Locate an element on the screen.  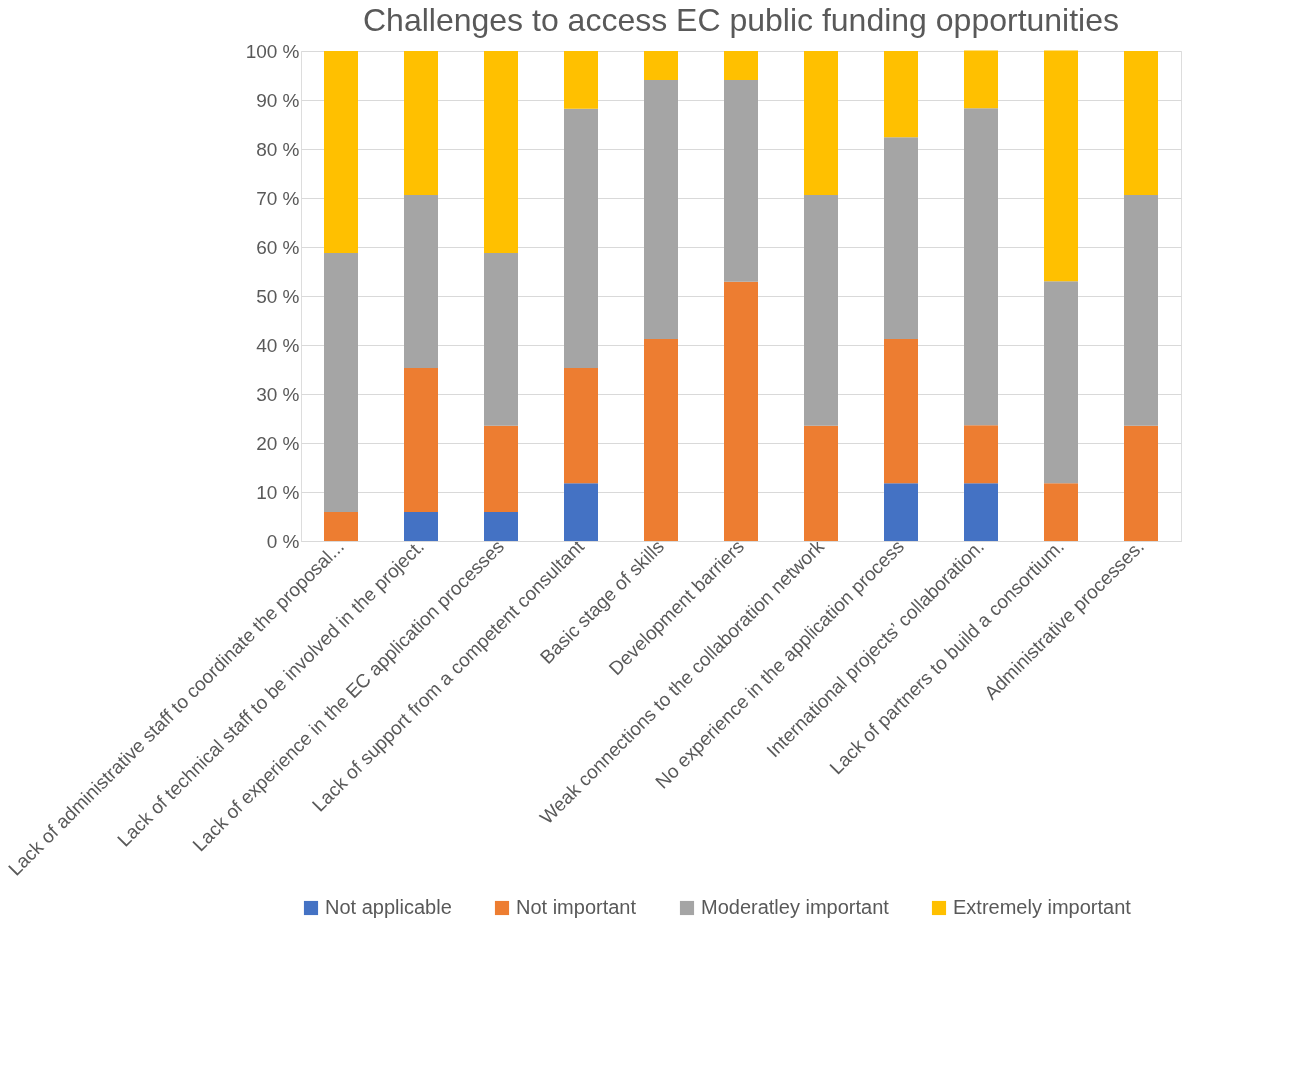
y-tick-label: 70 % is located at coordinates (278, 198).